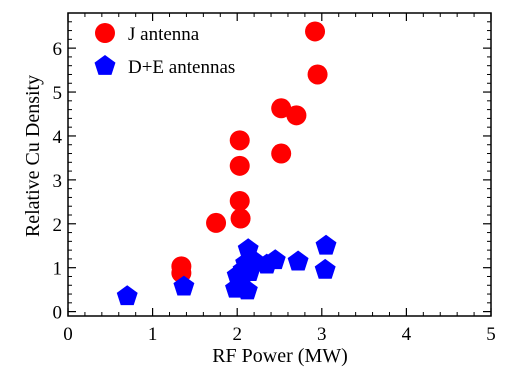 The image size is (507, 367). What do you see at coordinates (237, 334) in the screenshot?
I see `x-tick-label: 2` at bounding box center [237, 334].